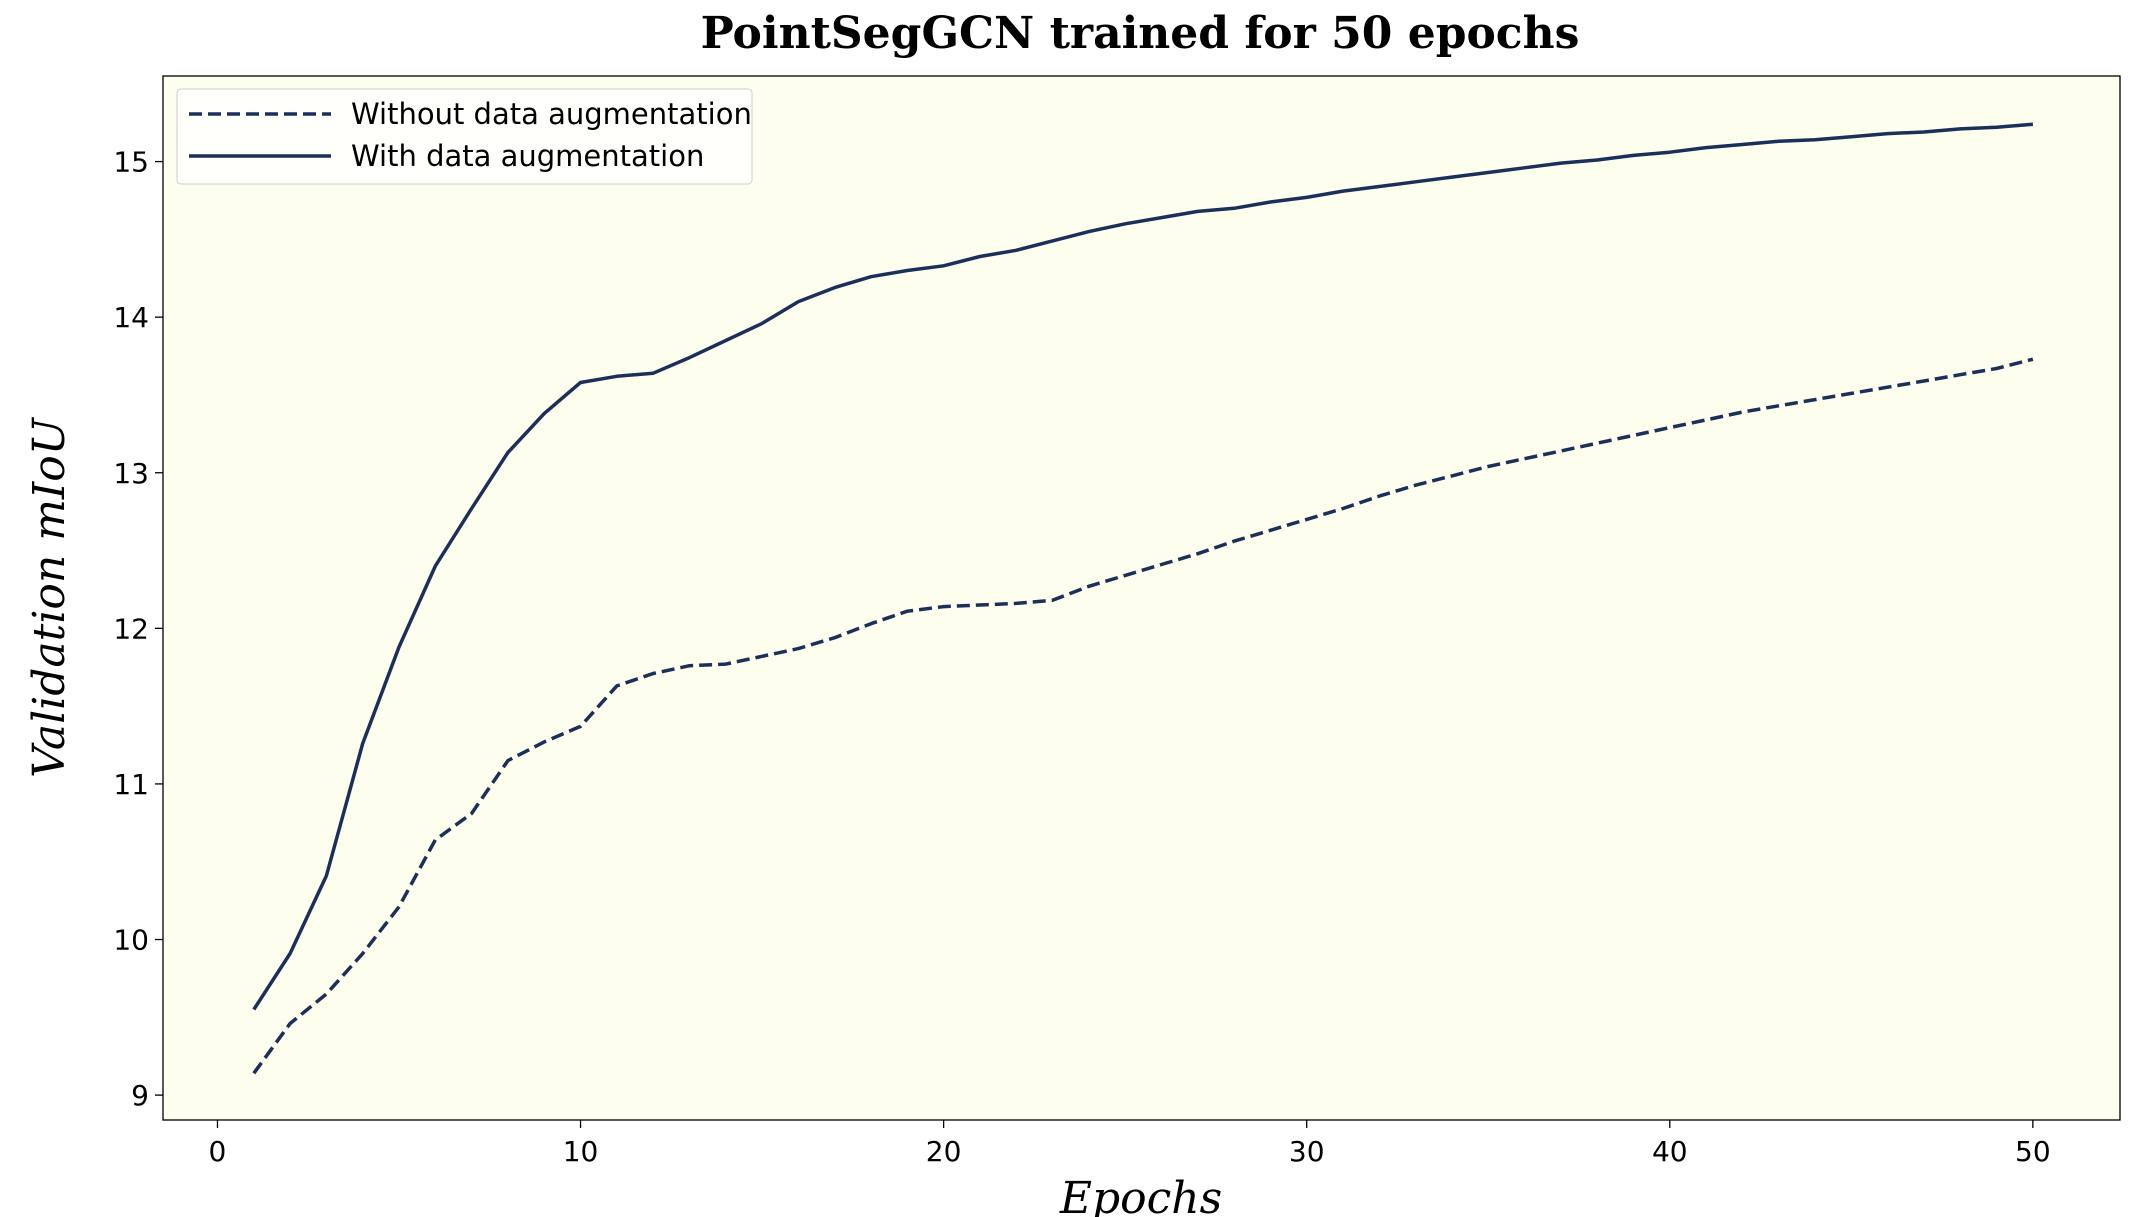 This screenshot has height=1217, width=2148. Describe the element at coordinates (527, 156) in the screenshot. I see `legend-label-with-augmentation: With data augmentation` at that location.